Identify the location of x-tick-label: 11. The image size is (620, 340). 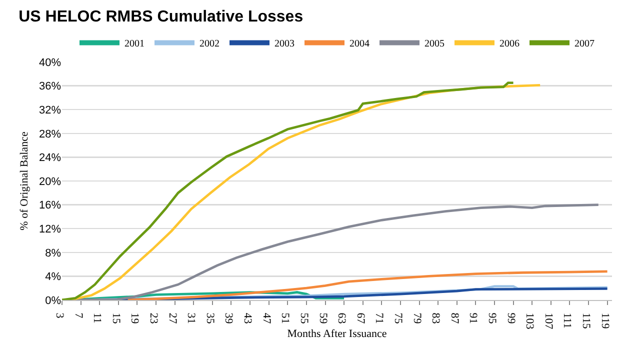
(97, 318).